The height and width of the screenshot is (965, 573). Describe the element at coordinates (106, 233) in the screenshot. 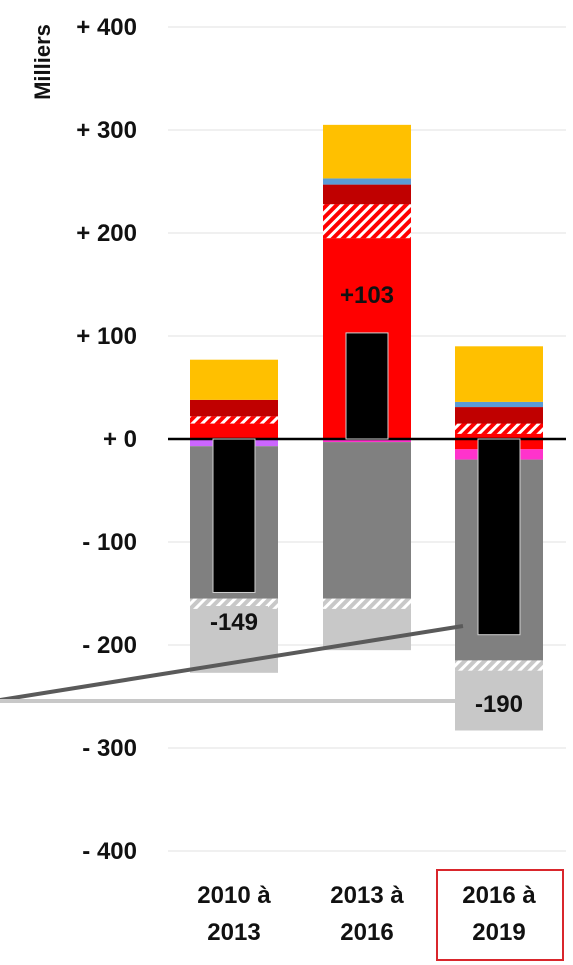

I see `y-tick-label: + 200` at that location.